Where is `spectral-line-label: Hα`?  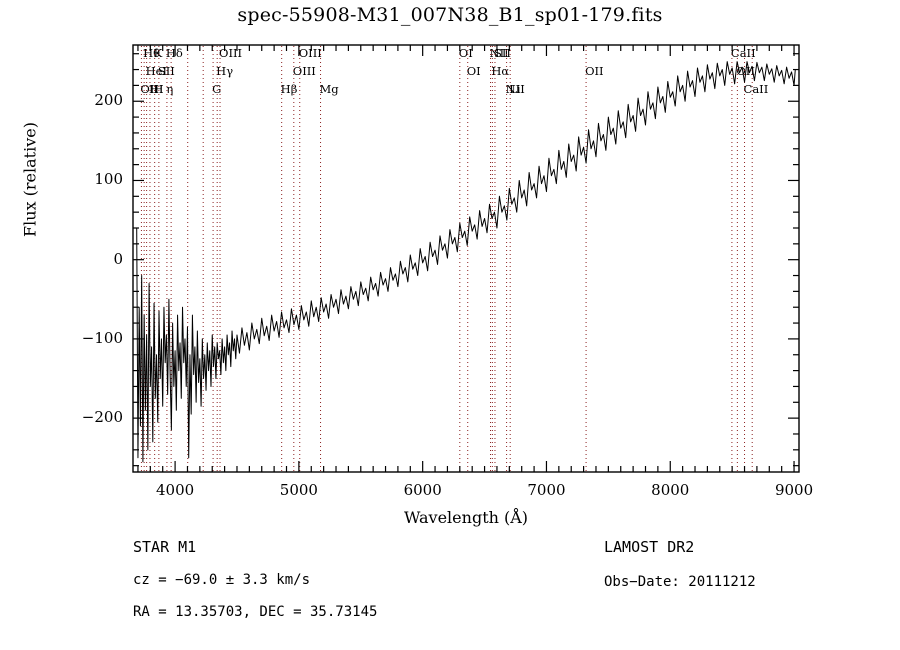
spectral-line-label: Hα is located at coordinates (500, 71).